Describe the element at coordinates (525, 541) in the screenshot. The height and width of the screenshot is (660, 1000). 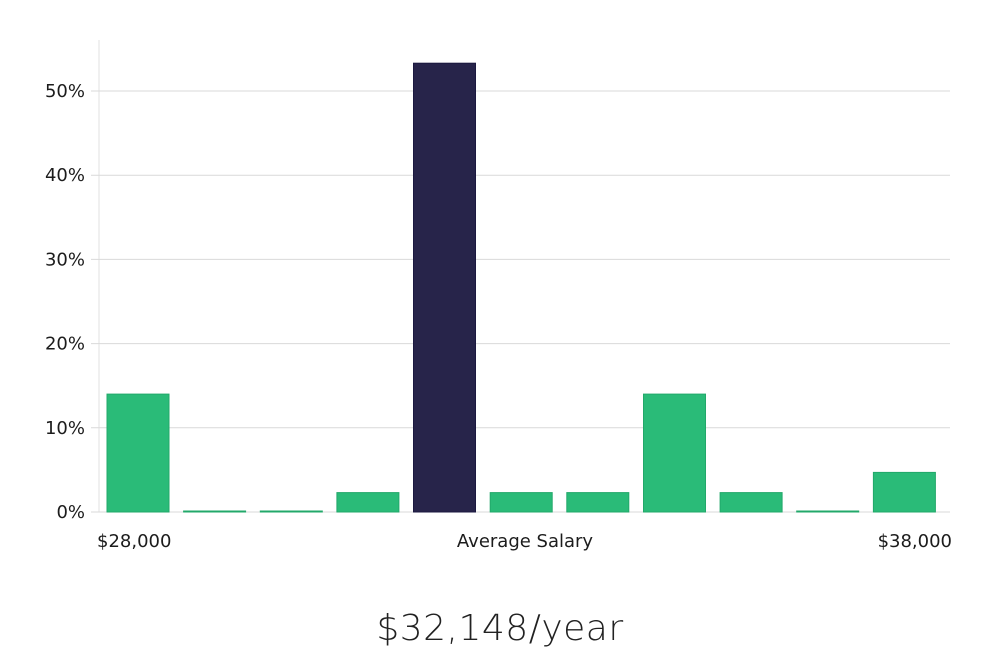
I see `x-label-average: Average Salary` at that location.